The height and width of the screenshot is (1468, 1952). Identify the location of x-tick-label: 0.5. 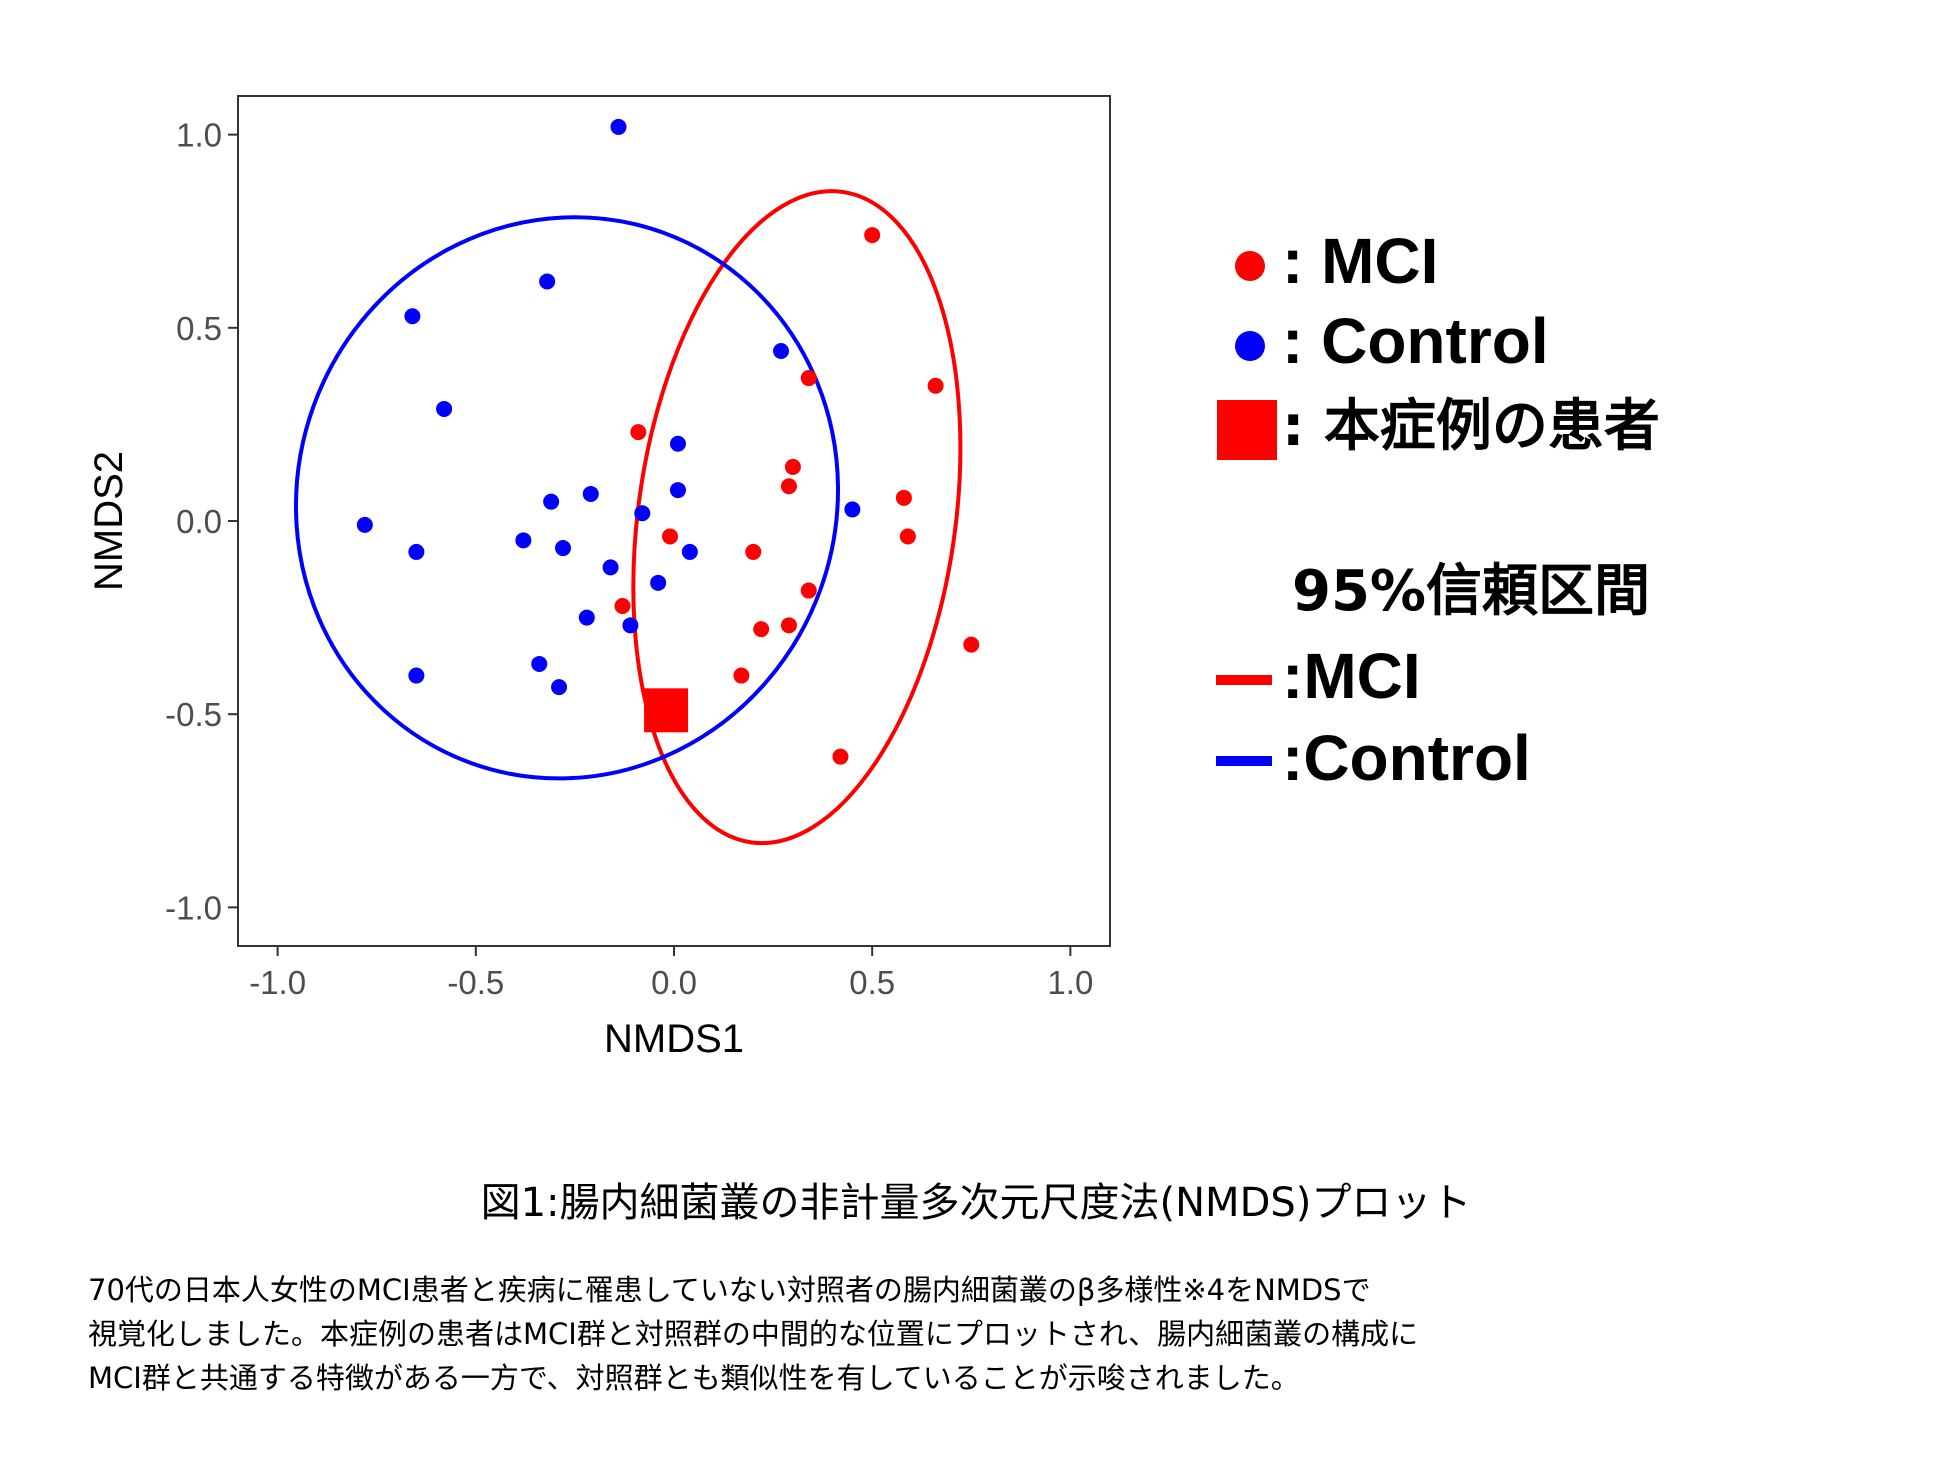
(872, 982).